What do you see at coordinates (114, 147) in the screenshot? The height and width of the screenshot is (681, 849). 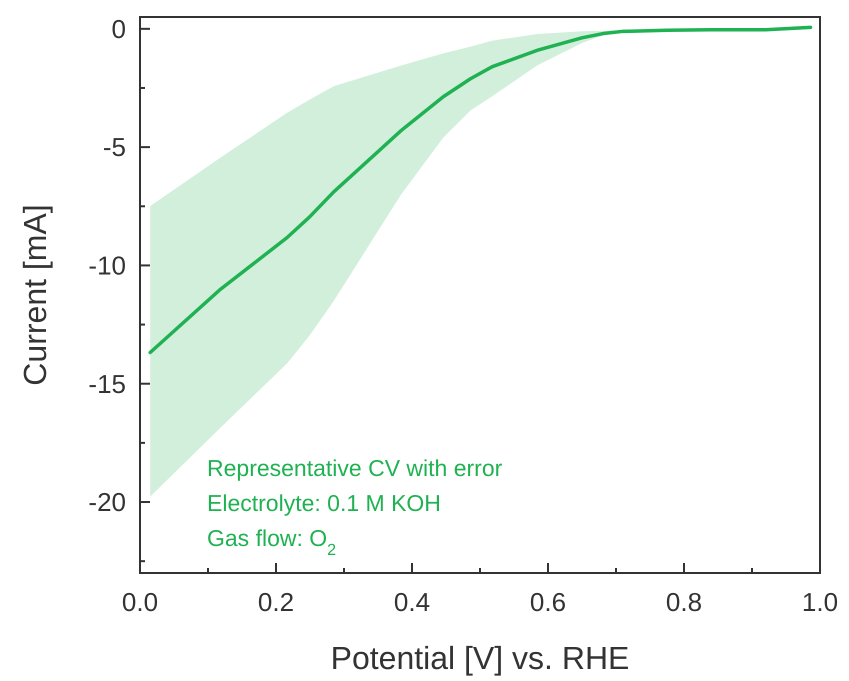 I see `y-tick-label: -5` at bounding box center [114, 147].